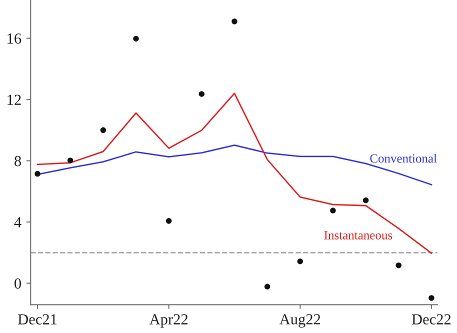  Describe the element at coordinates (18, 222) in the screenshot. I see `y-tick-label: 4` at that location.